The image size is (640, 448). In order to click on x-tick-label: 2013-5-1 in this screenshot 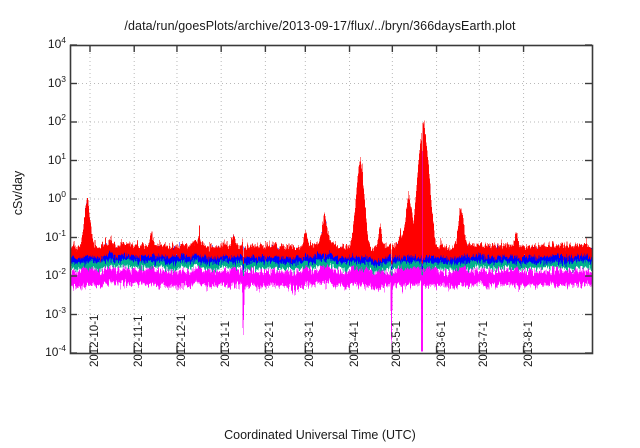, I will do `click(397, 343)`.